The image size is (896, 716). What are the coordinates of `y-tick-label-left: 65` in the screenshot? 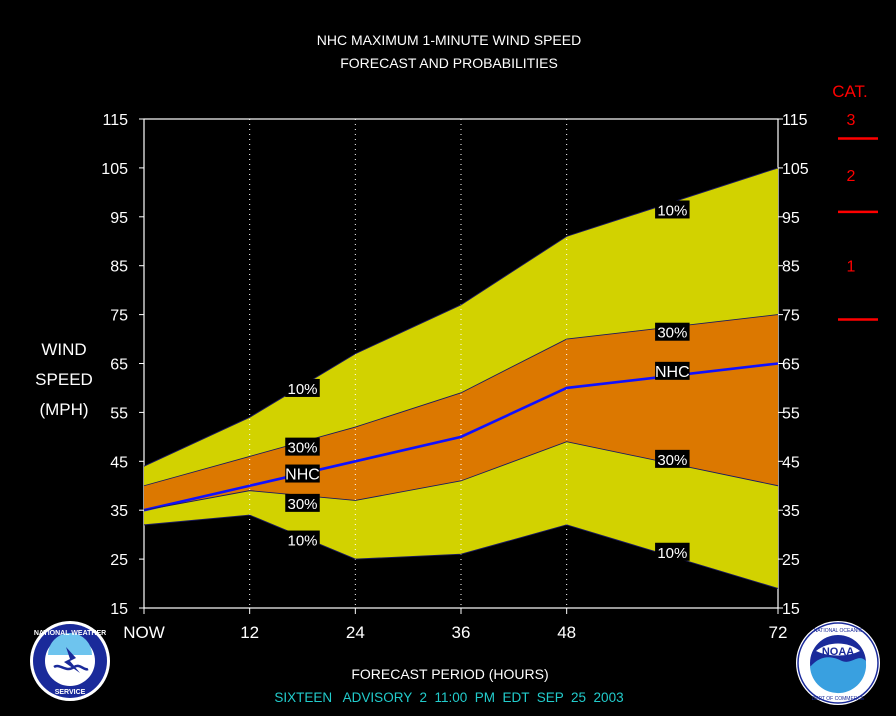 It's located at (119, 365).